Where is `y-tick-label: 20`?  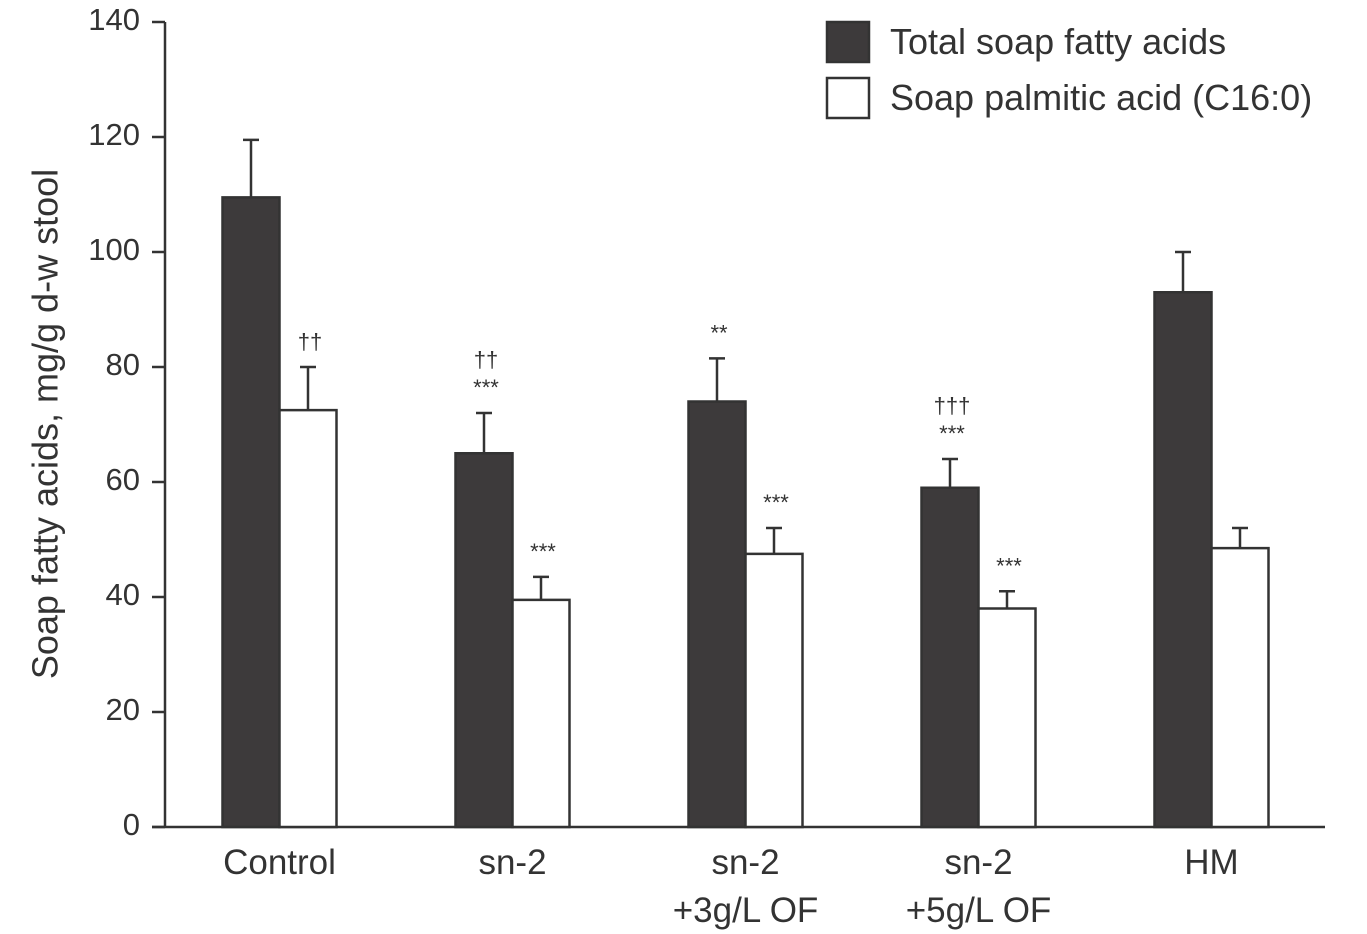
y-tick-label: 20 is located at coordinates (123, 709).